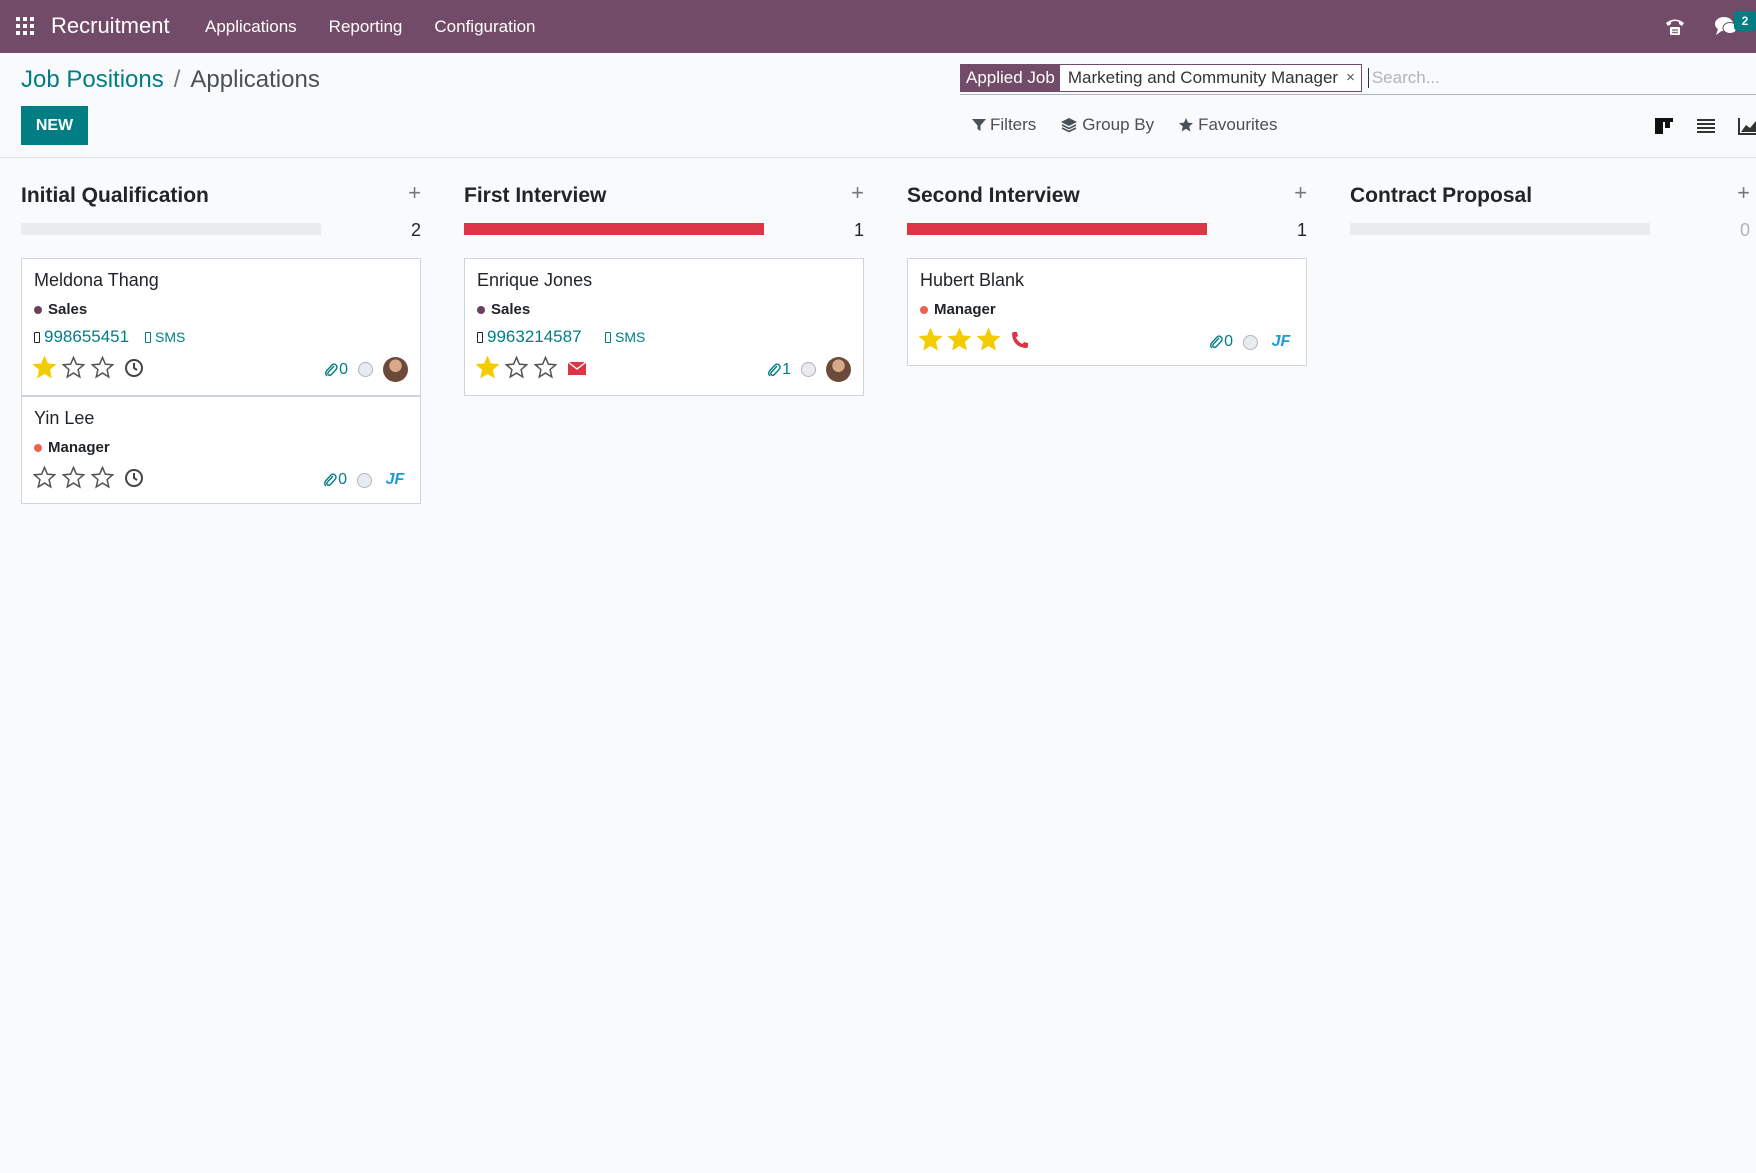 This screenshot has width=1756, height=1173. Describe the element at coordinates (664, 327) in the screenshot. I see `kanban-card: Enrique Jones Sales 9963214587 SMS 1` at that location.